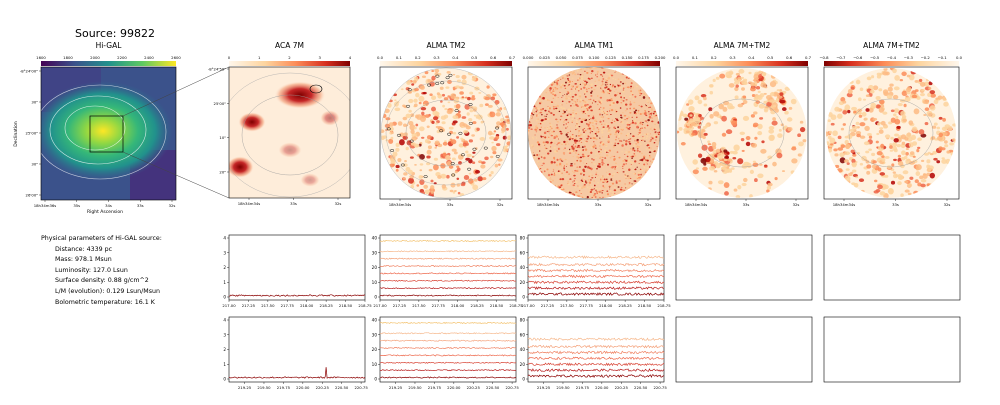 The width and height of the screenshot is (1000, 405). I want to click on y-tick-label: 40, so click(375, 320).